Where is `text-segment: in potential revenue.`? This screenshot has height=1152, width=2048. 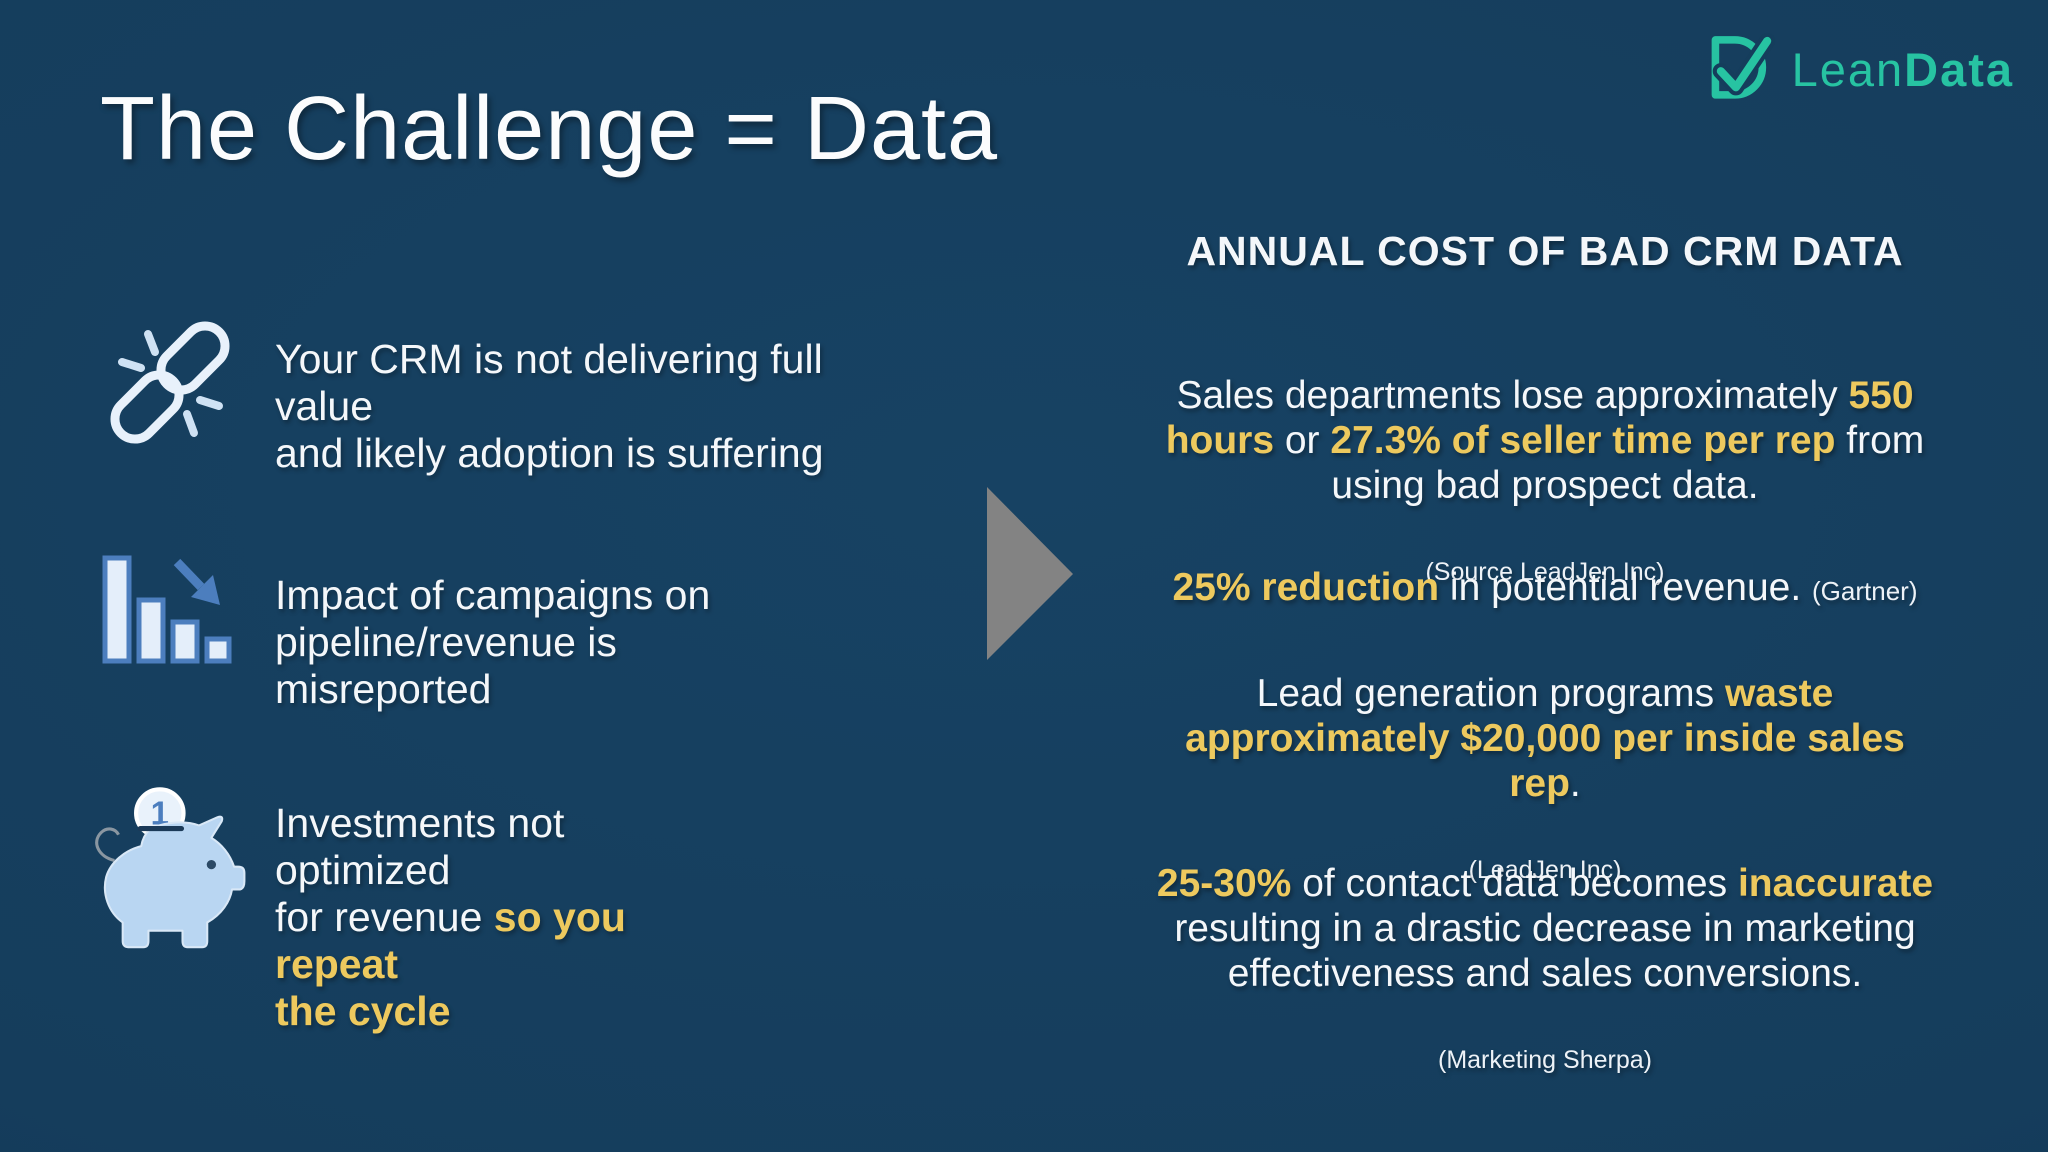
text-segment: in potential revenue. is located at coordinates (1626, 587).